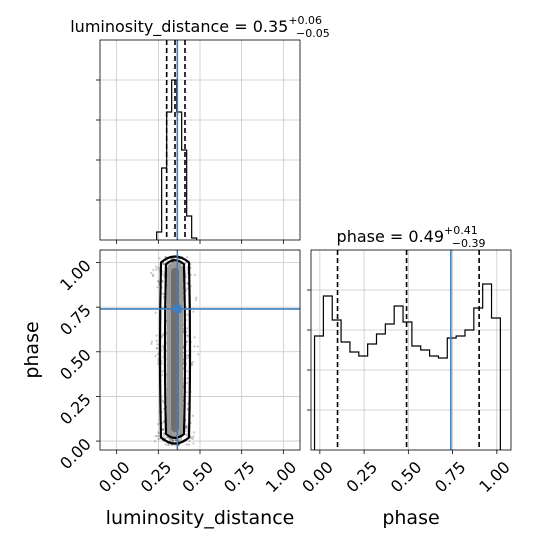 Image resolution: width=550 pixels, height=550 pixels. What do you see at coordinates (271, 26) in the screenshot?
I see `title-value: 0.35` at bounding box center [271, 26].